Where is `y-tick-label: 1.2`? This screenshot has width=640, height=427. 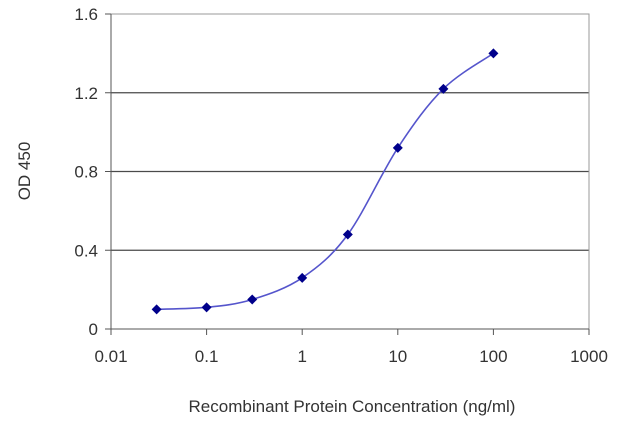 y-tick-label: 1.2 is located at coordinates (86, 93).